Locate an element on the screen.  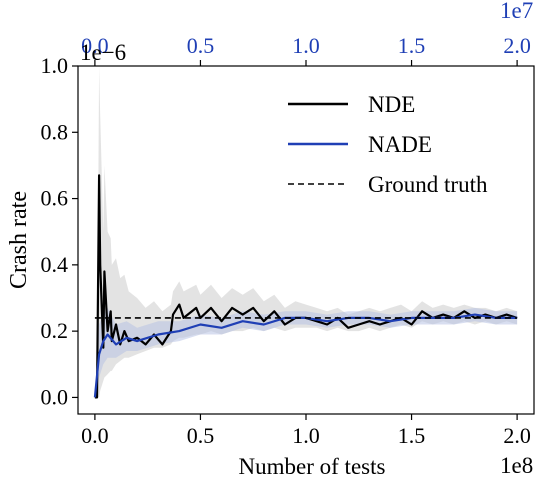
x-top-tick-label: 1.5 is located at coordinates (412, 45).